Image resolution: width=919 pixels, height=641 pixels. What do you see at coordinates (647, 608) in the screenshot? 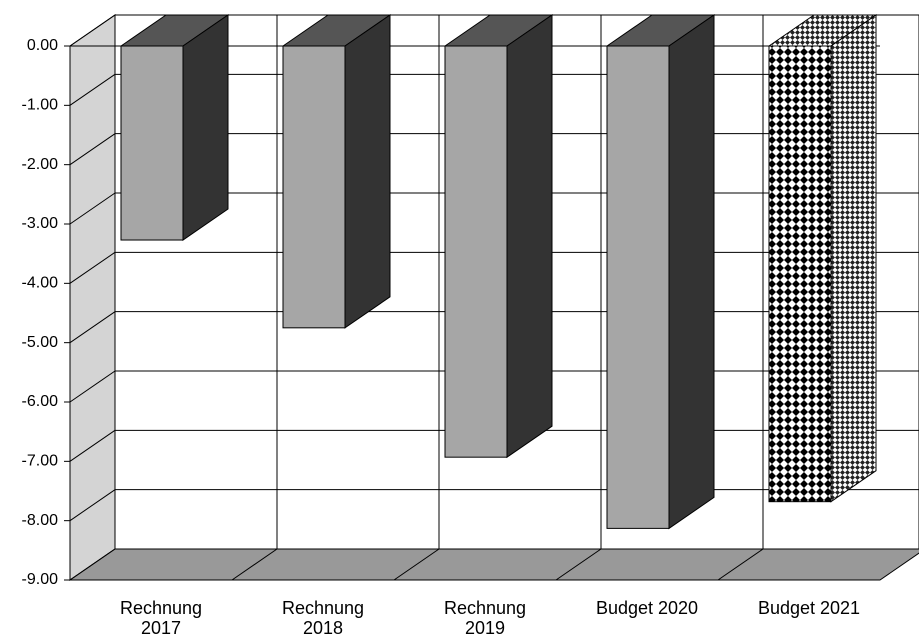
I see `x-tick-label: Budget 2020` at bounding box center [647, 608].